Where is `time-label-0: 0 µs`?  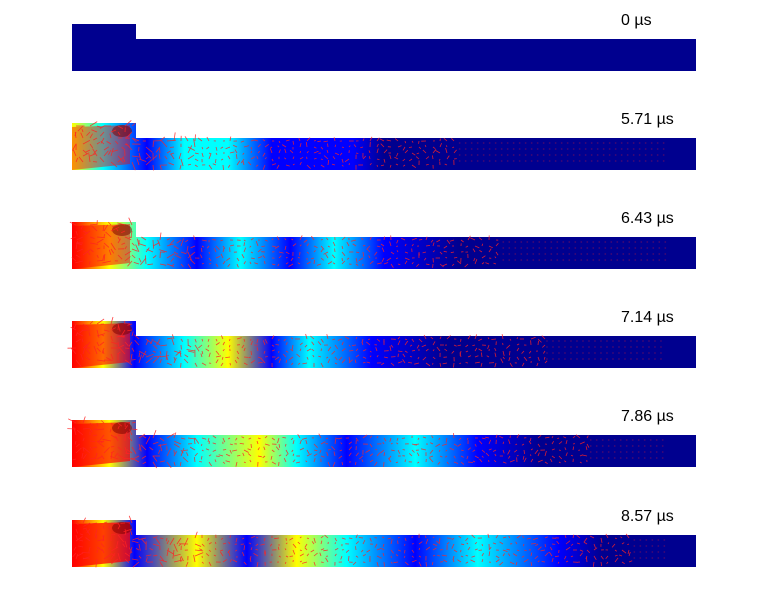 time-label-0: 0 µs is located at coordinates (636, 20).